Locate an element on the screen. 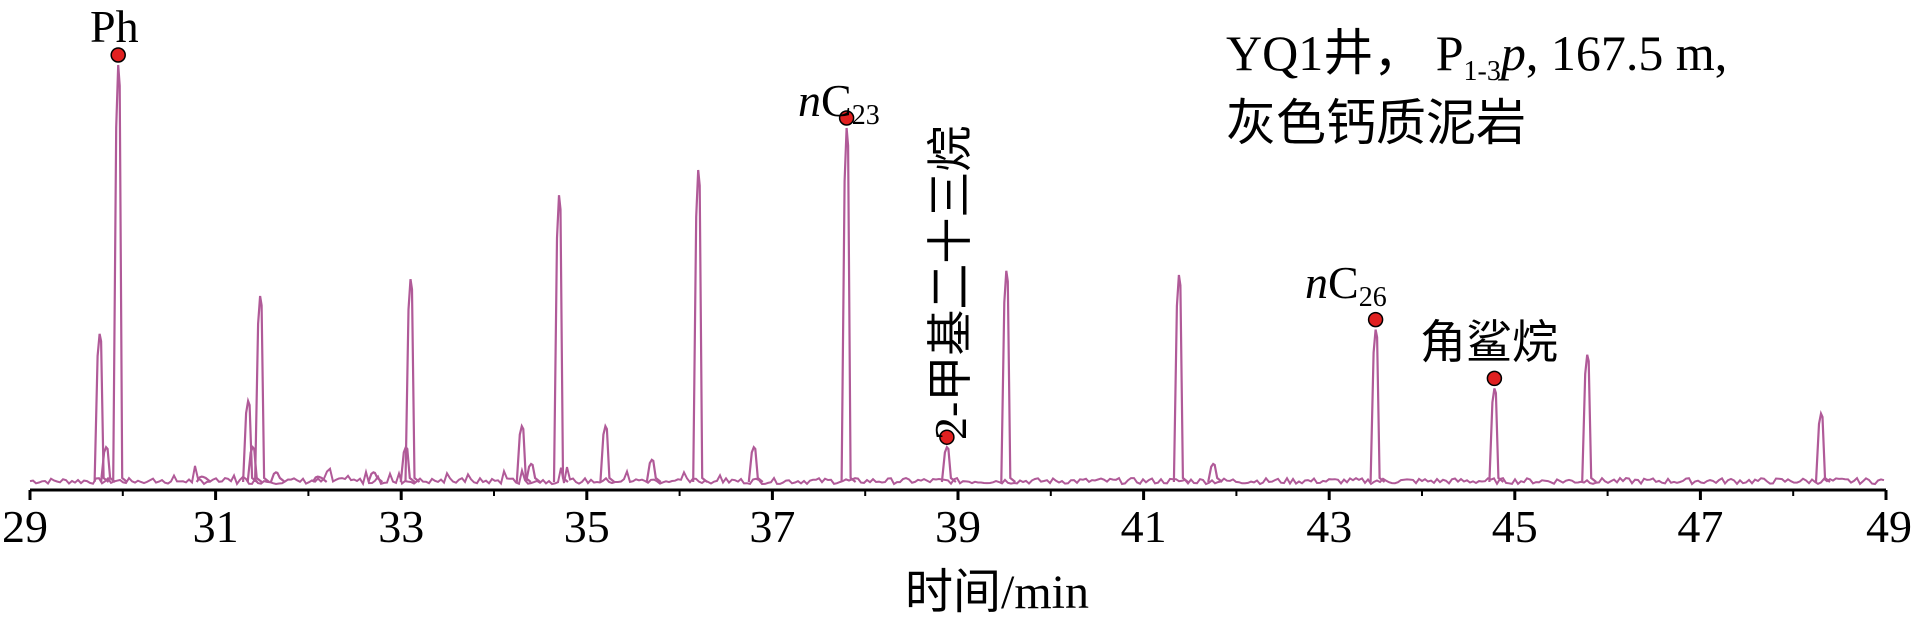  x-tick-label-41: 41 is located at coordinates (1144, 526).